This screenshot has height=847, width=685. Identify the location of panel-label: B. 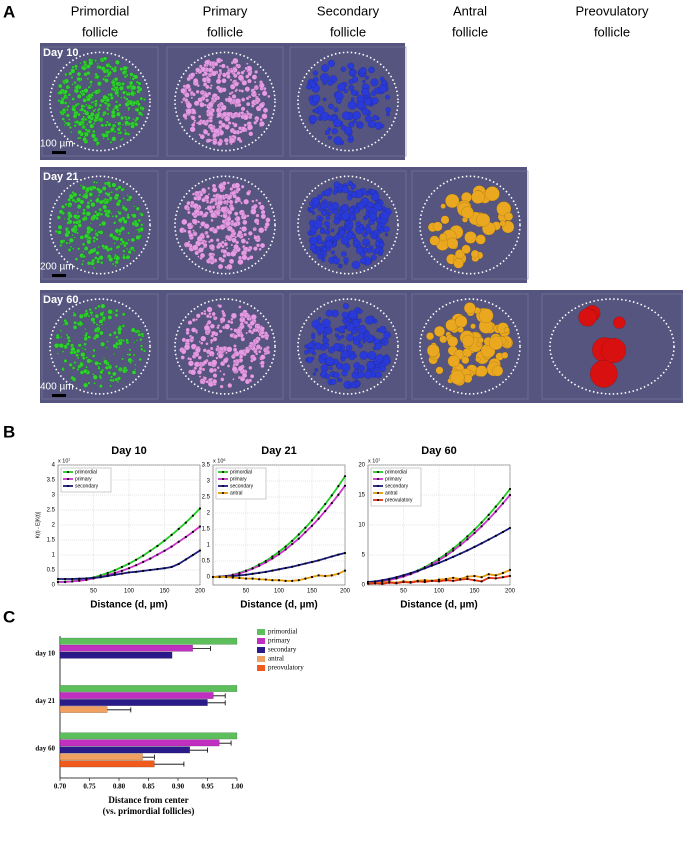
(9, 431).